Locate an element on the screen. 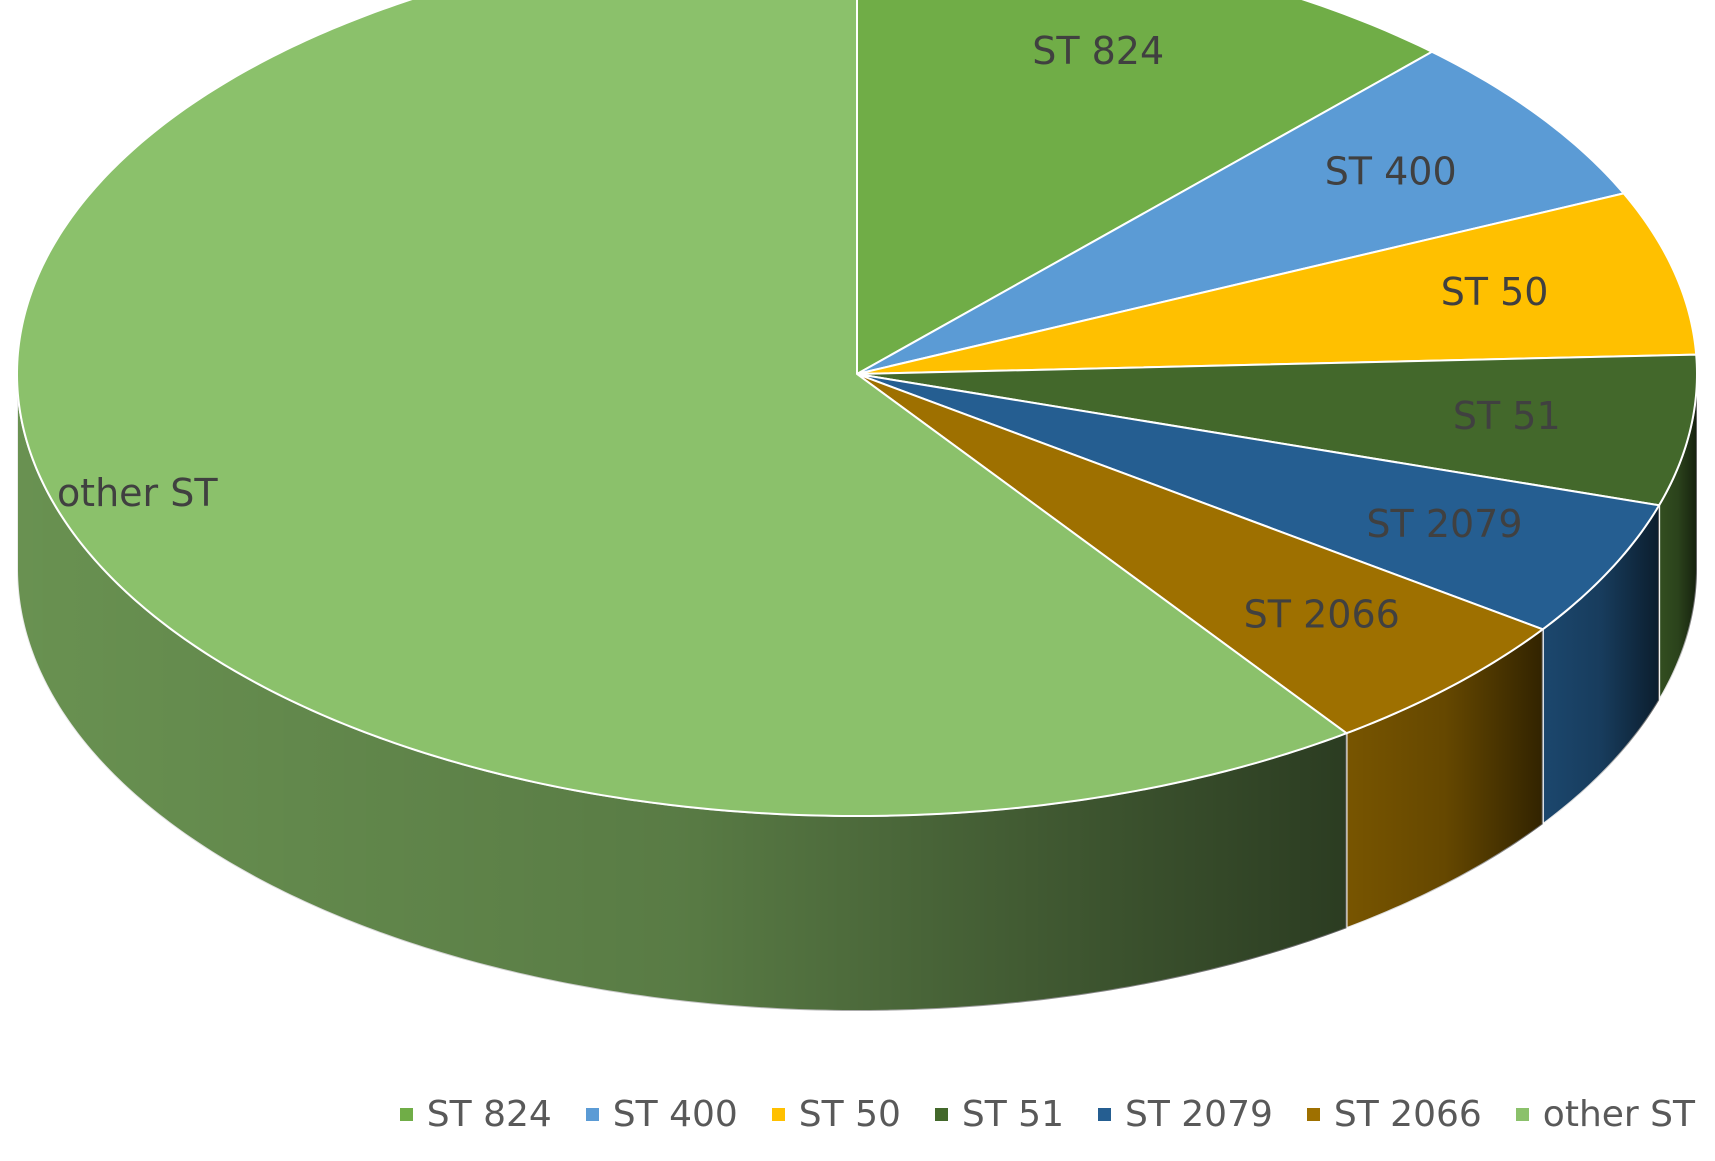  legend-label: ST 51 is located at coordinates (1012, 1114).